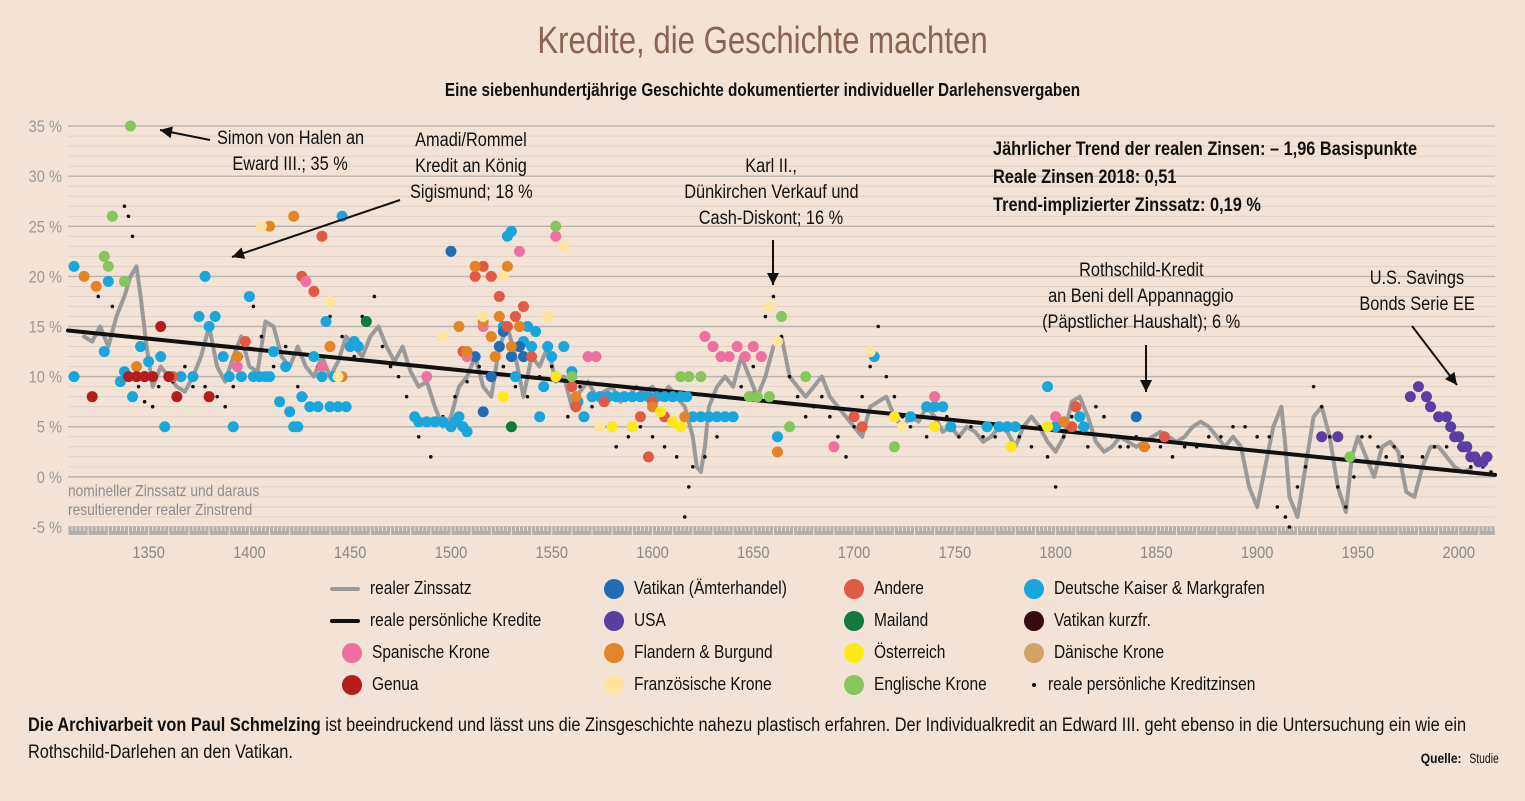  I want to click on annotation-us-line-1: U.S. Savings, so click(1417, 278).